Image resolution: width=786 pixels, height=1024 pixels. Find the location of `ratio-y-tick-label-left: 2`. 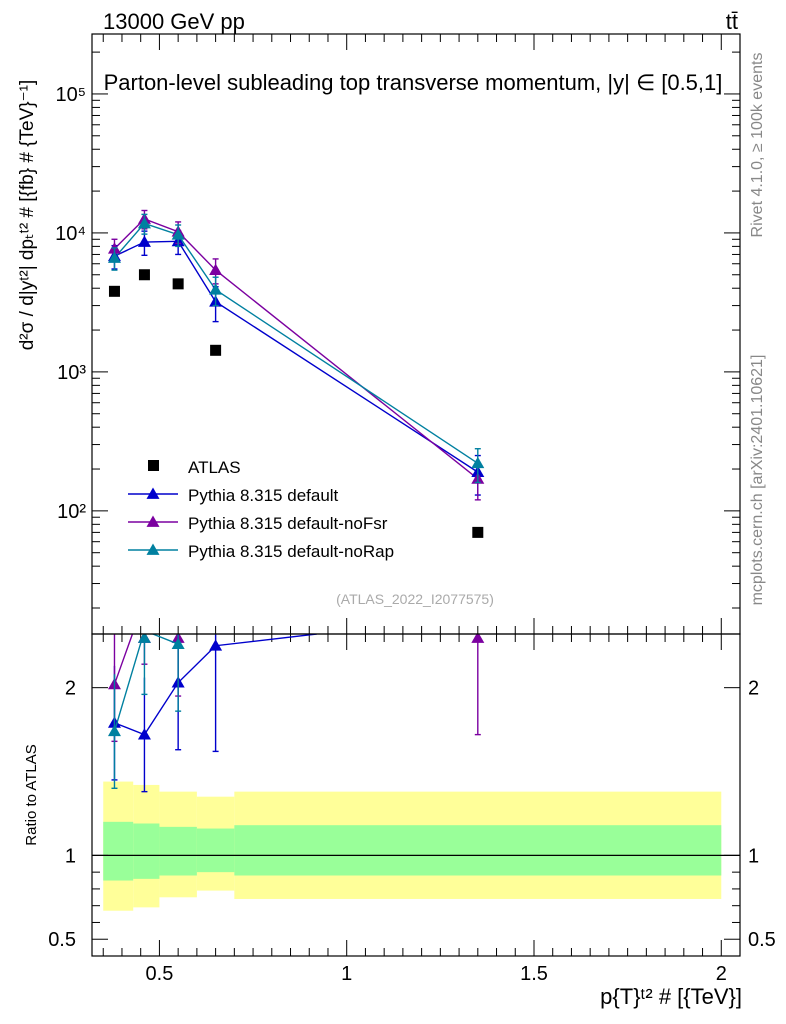

ratio-y-tick-label-left: 2 is located at coordinates (70, 689).